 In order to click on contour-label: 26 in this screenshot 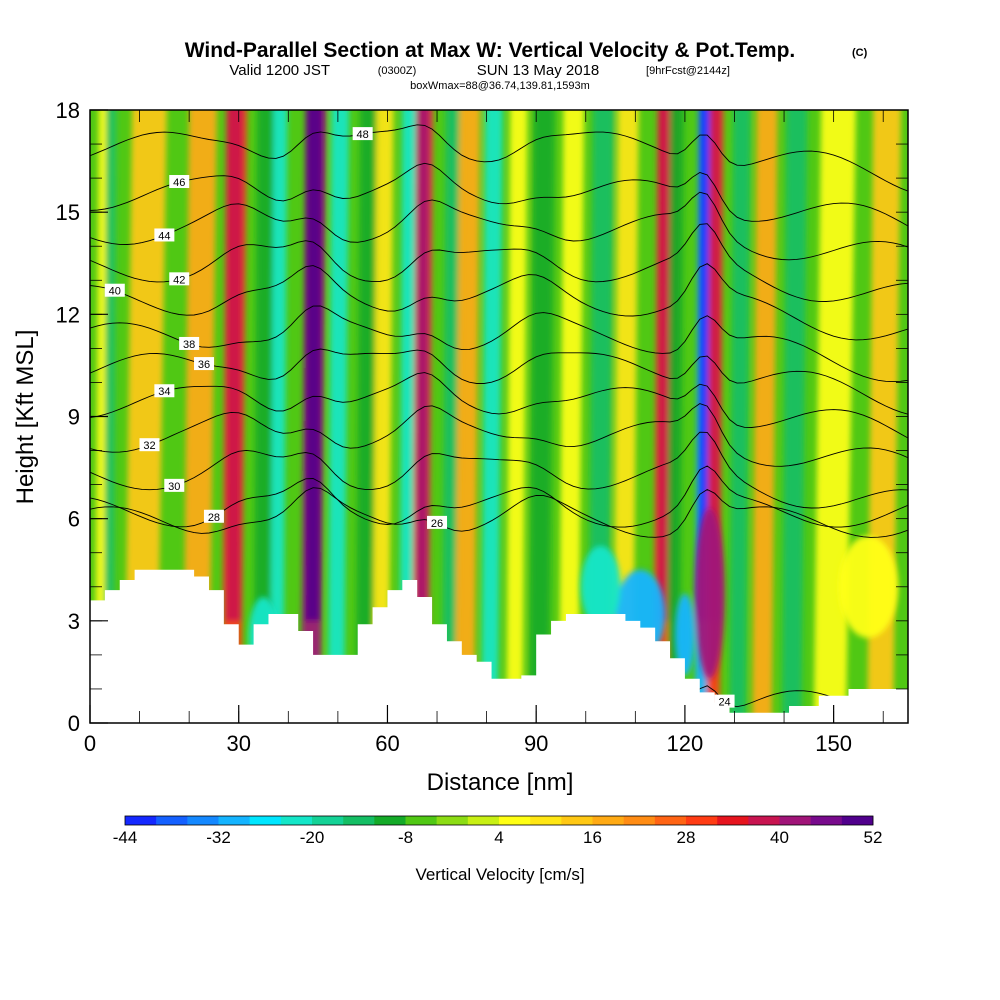, I will do `click(437, 524)`.